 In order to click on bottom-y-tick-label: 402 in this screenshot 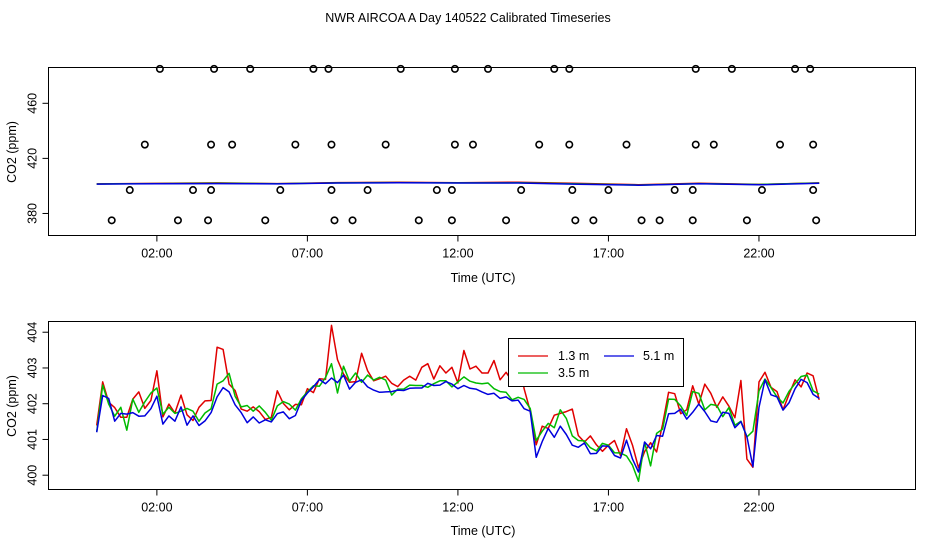, I will do `click(33, 403)`.